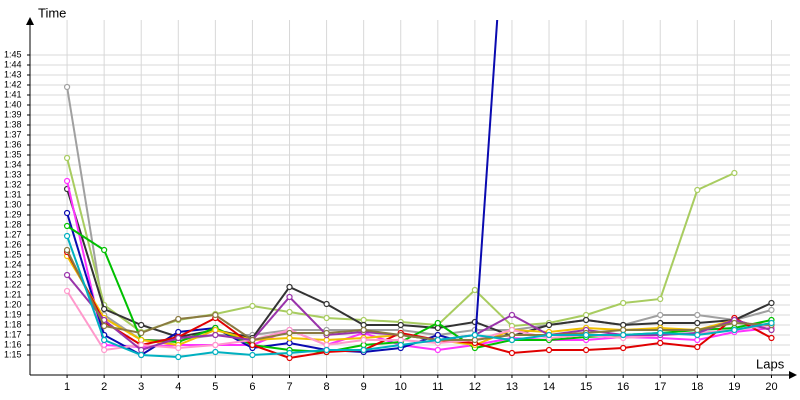 The height and width of the screenshot is (400, 800). What do you see at coordinates (13, 94) in the screenshot?
I see `y-tick-label: 1:41` at bounding box center [13, 94].